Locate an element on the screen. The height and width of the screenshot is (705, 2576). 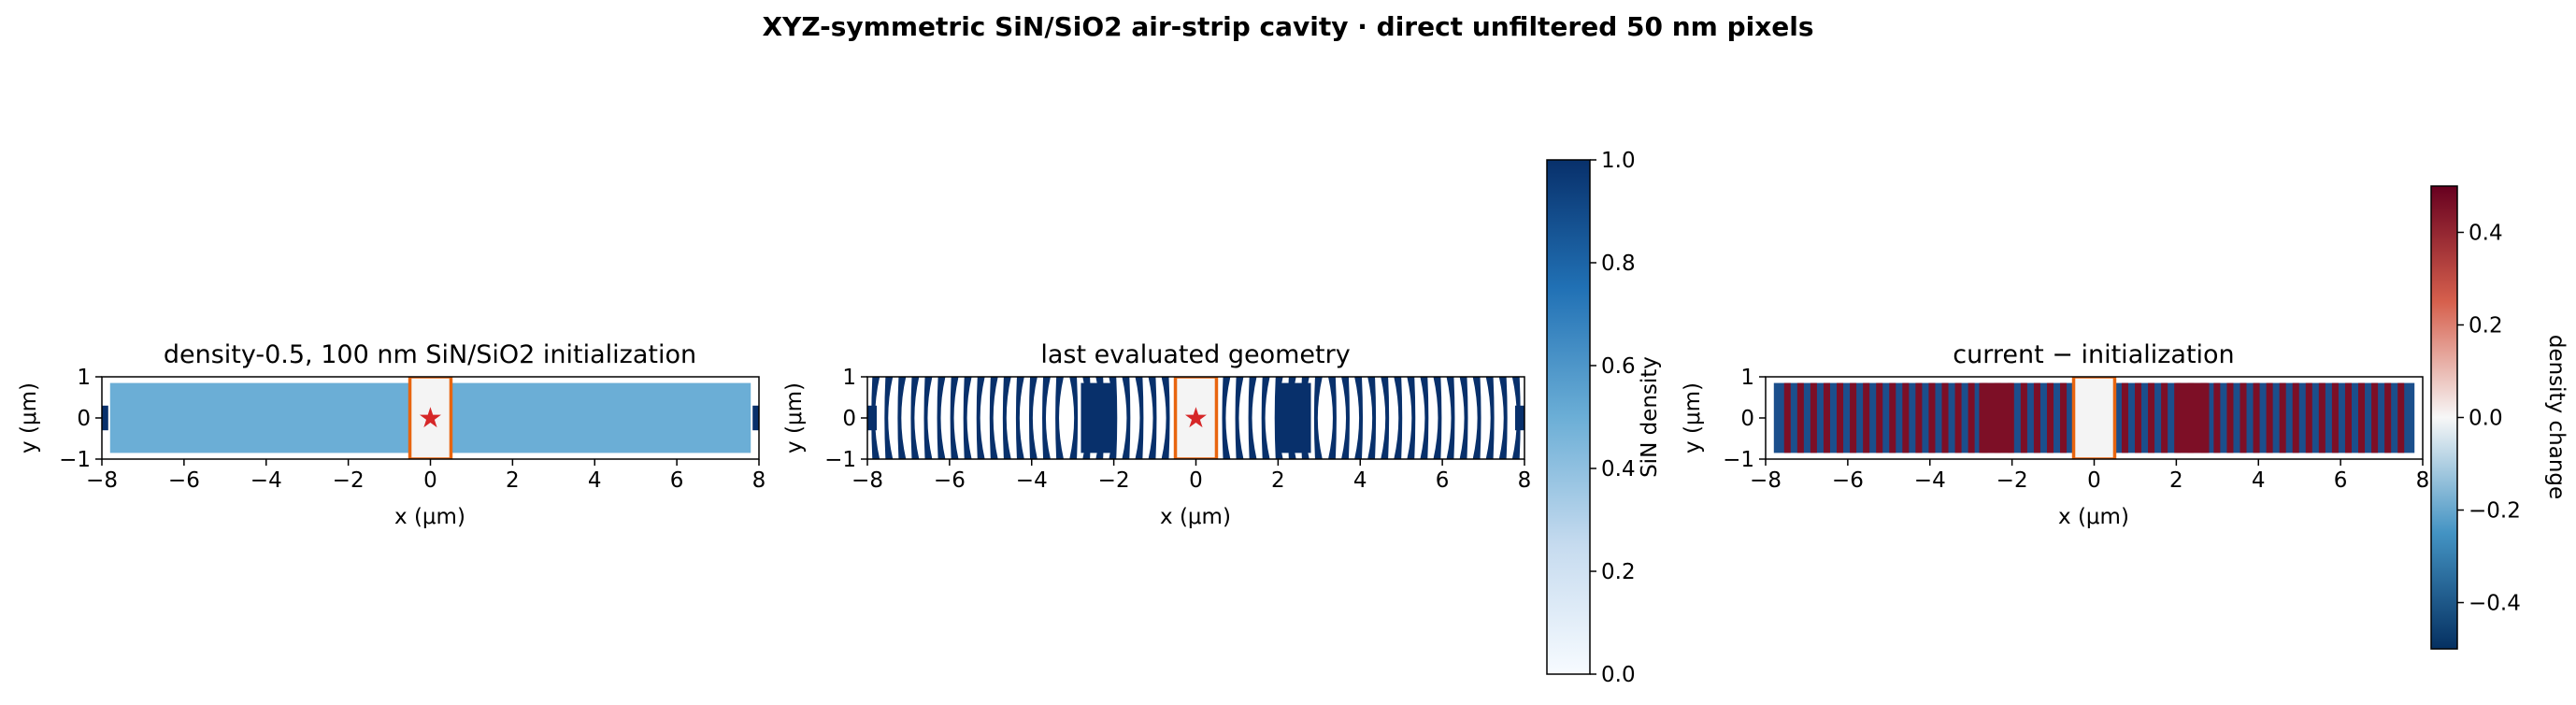
panel-difference-xtick-label: 0 is located at coordinates (2094, 480).